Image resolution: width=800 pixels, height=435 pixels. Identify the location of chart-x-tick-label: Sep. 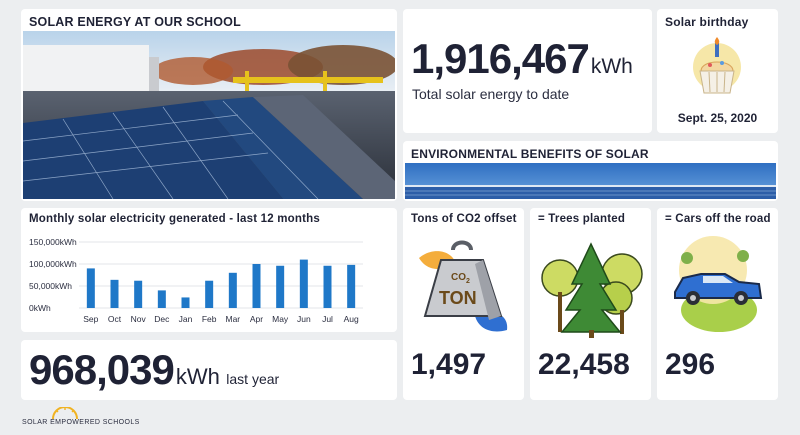
(90, 319).